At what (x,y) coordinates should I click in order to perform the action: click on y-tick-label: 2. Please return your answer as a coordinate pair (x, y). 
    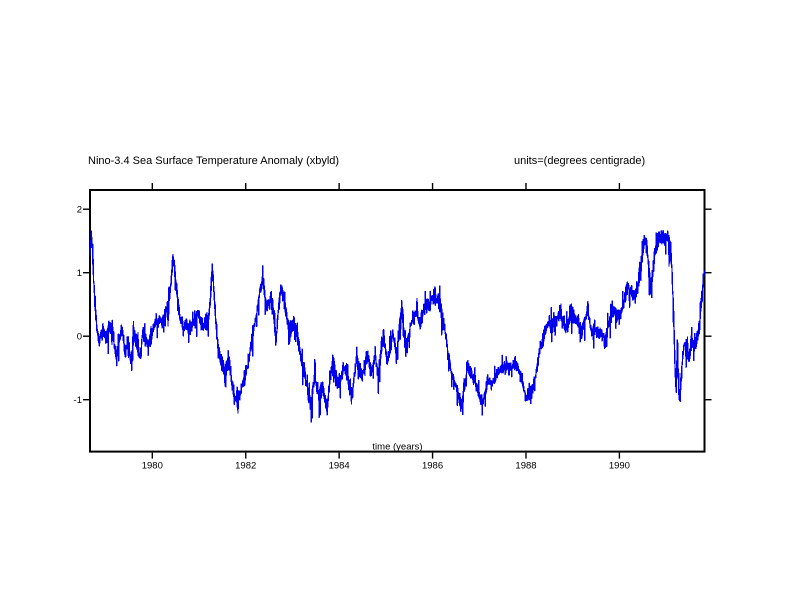
    Looking at the image, I should click on (79, 210).